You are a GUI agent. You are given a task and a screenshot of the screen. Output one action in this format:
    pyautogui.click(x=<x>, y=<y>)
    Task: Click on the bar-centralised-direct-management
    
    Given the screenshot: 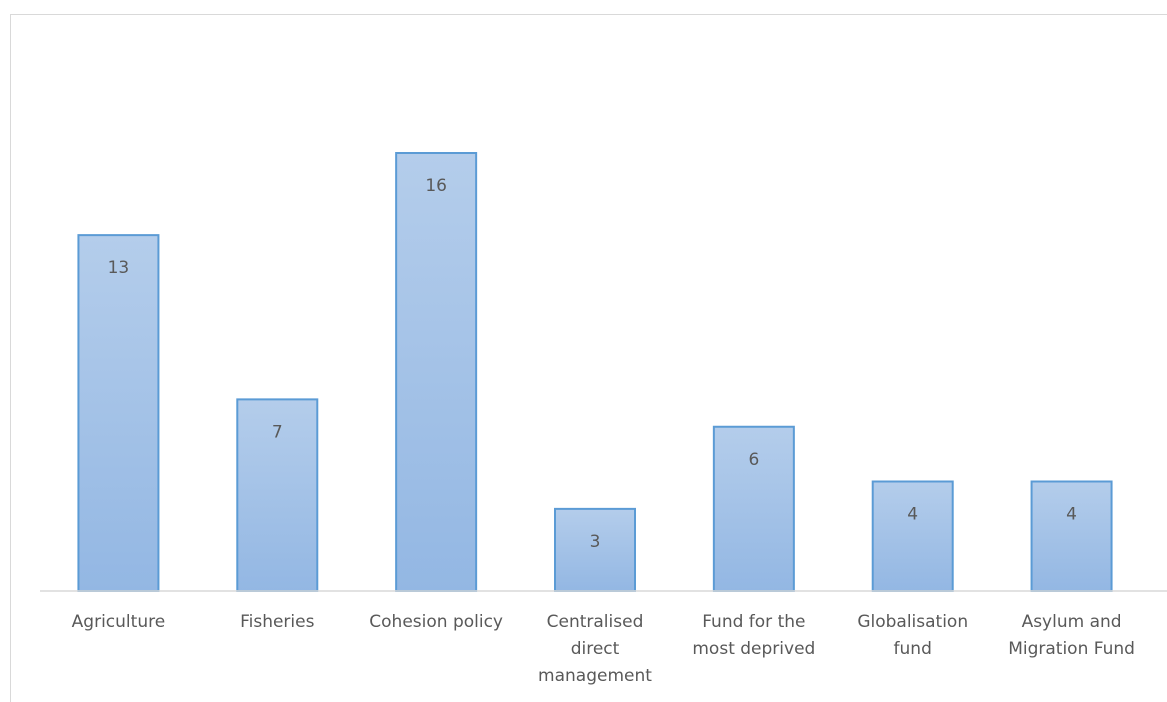 What is the action you would take?
    pyautogui.click(x=595, y=549)
    